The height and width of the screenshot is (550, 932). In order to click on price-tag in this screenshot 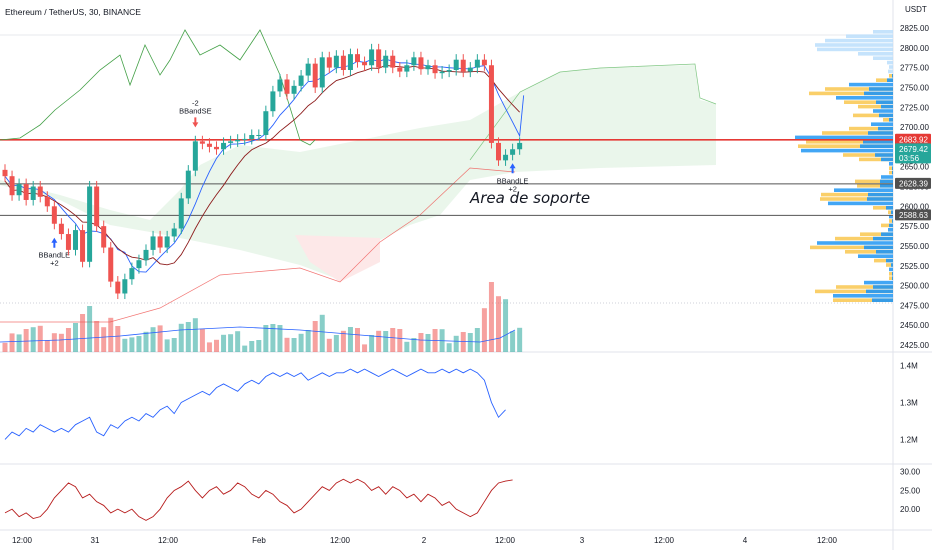, I will do `click(913, 183)`.